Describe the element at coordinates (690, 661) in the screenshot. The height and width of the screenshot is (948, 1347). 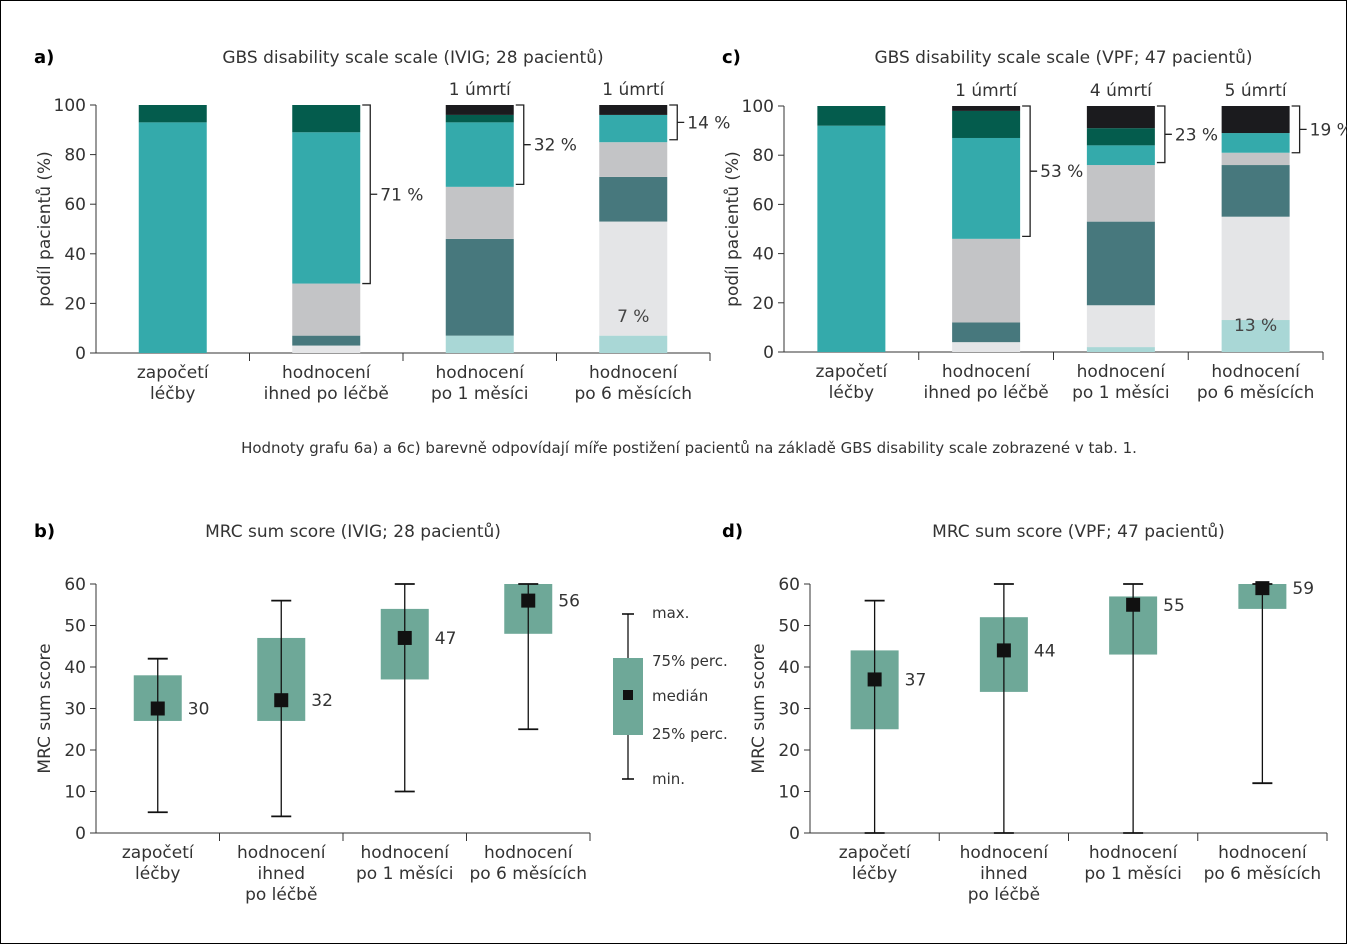
I see `legend-p75-label: 75% perc.` at that location.